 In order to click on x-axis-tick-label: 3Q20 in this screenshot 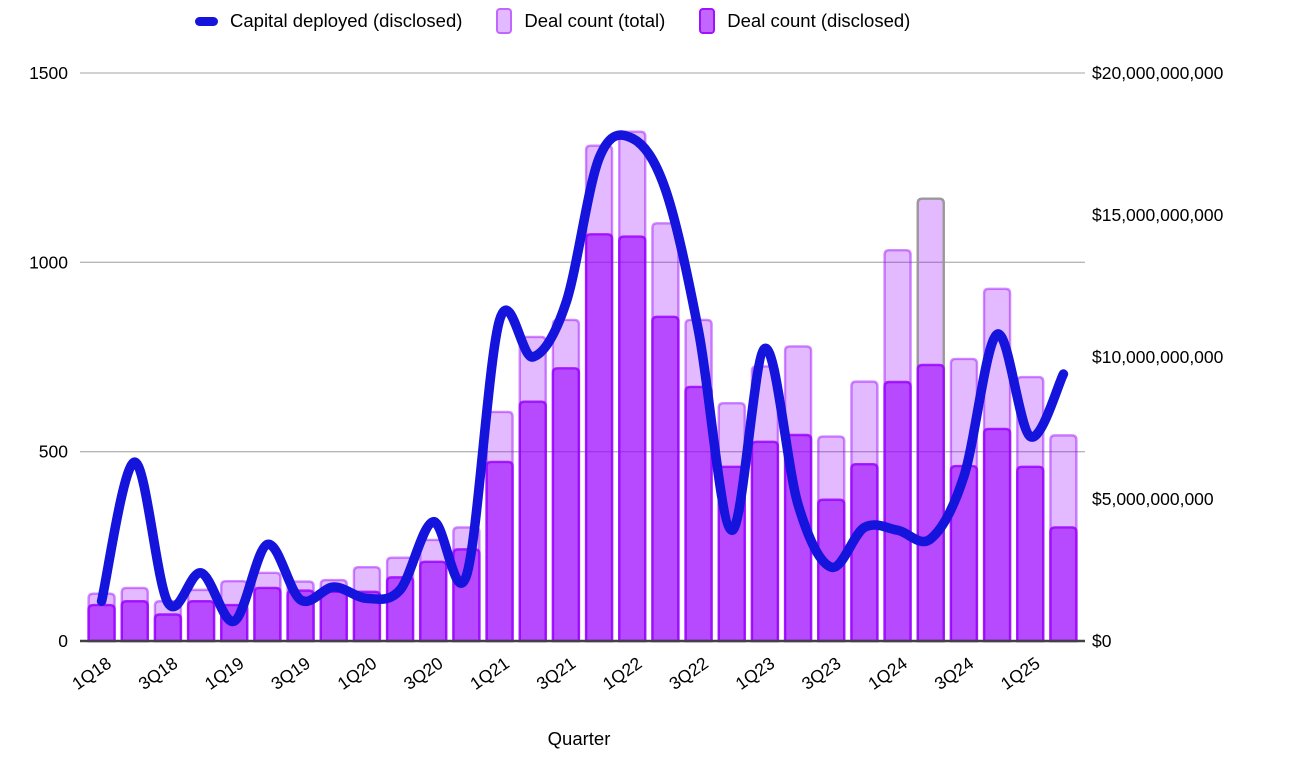, I will do `click(423, 673)`.